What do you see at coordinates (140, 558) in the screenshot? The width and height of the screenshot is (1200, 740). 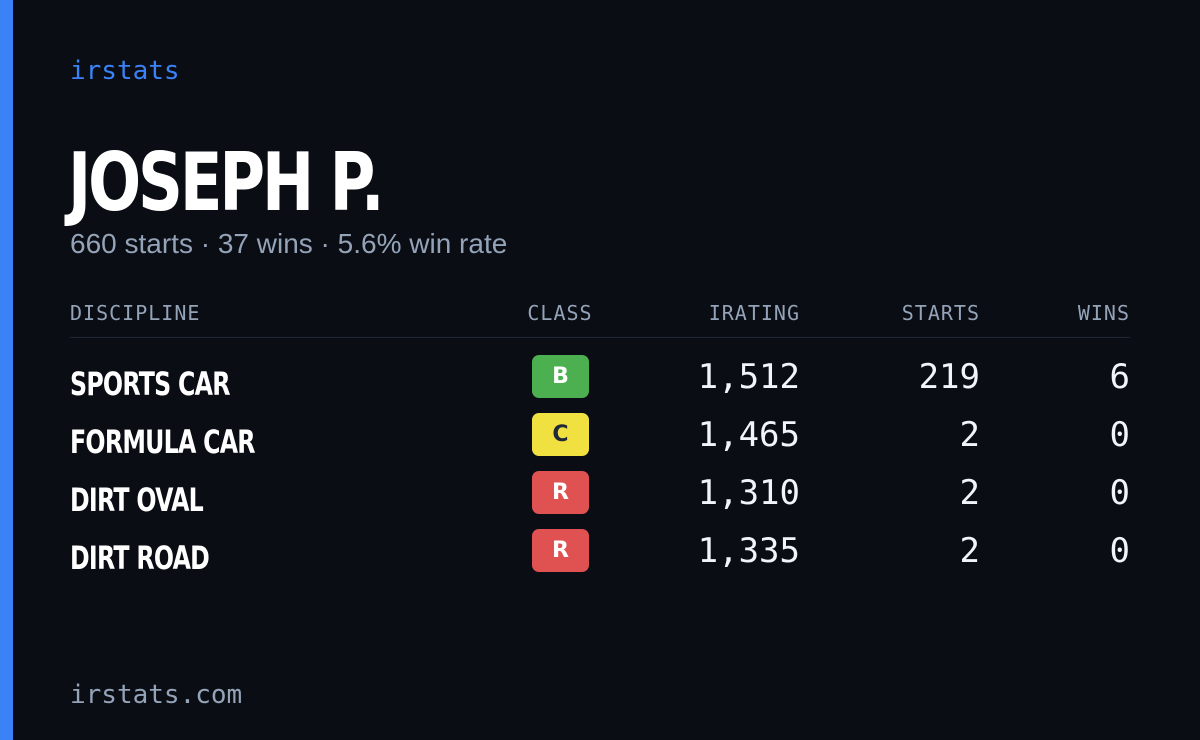 I see `discipline-name: DIRT ROAD` at bounding box center [140, 558].